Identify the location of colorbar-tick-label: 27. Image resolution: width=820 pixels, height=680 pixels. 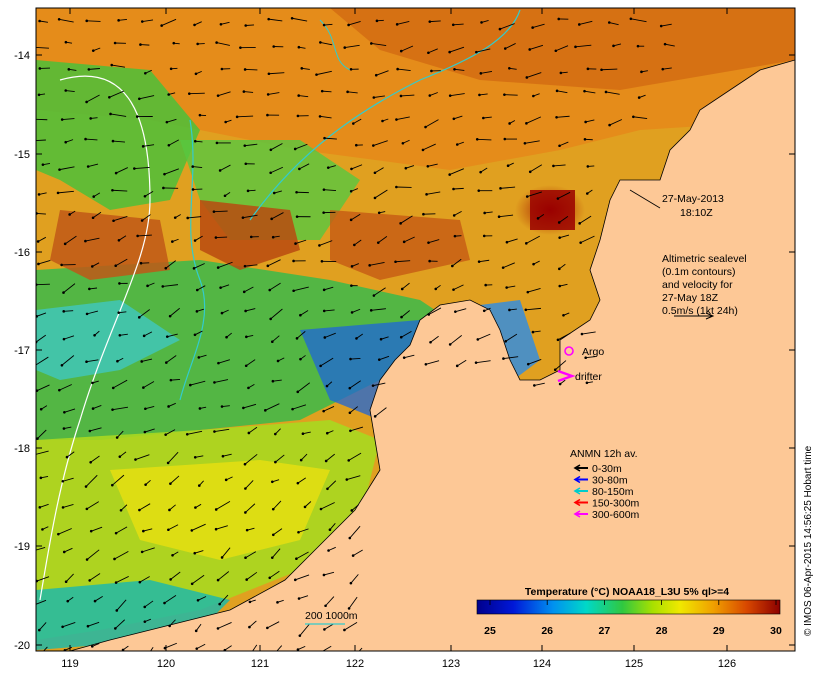
(605, 631).